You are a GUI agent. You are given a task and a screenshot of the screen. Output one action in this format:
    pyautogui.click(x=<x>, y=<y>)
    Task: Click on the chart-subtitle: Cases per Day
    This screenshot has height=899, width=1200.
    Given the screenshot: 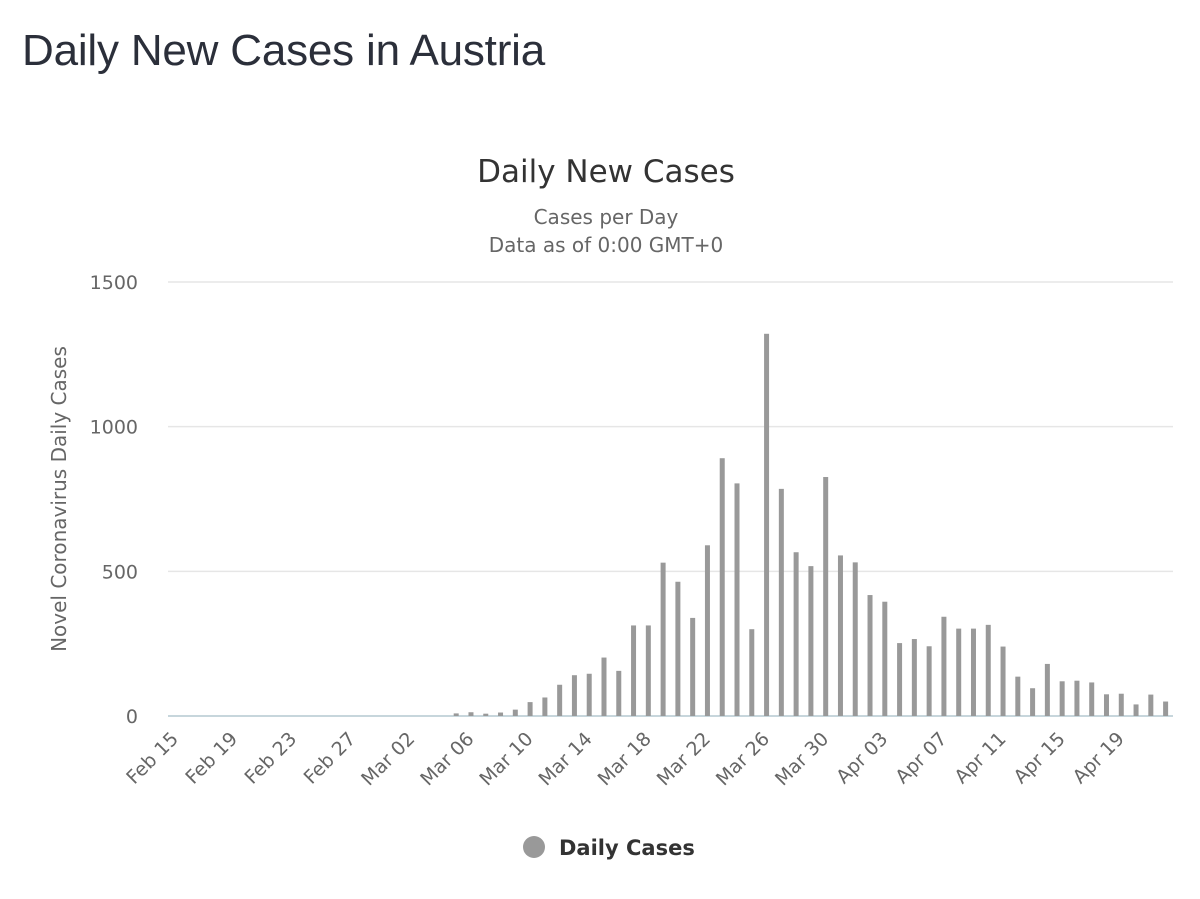 What is the action you would take?
    pyautogui.click(x=606, y=217)
    